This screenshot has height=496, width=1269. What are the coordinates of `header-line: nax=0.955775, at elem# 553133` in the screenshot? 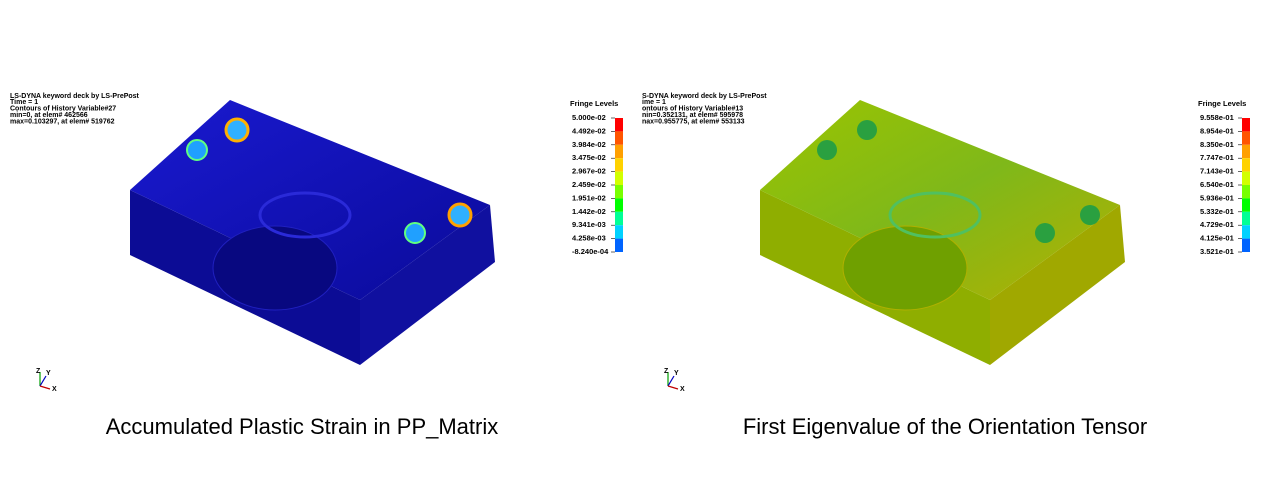 It's located at (693, 121).